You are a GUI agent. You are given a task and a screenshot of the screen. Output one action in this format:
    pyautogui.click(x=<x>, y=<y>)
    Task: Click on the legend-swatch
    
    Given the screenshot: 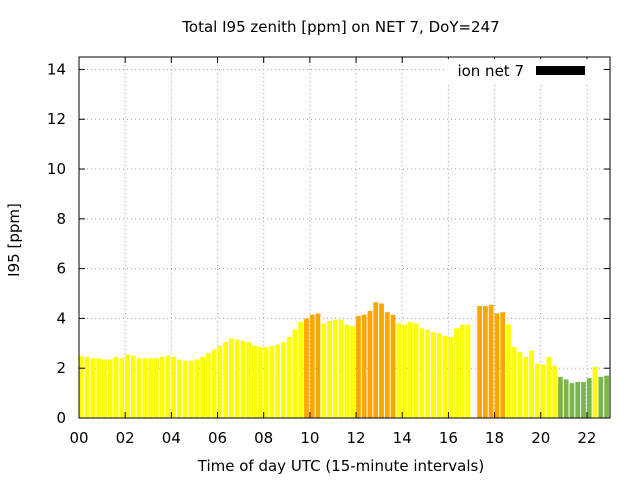 What is the action you would take?
    pyautogui.click(x=560, y=70)
    